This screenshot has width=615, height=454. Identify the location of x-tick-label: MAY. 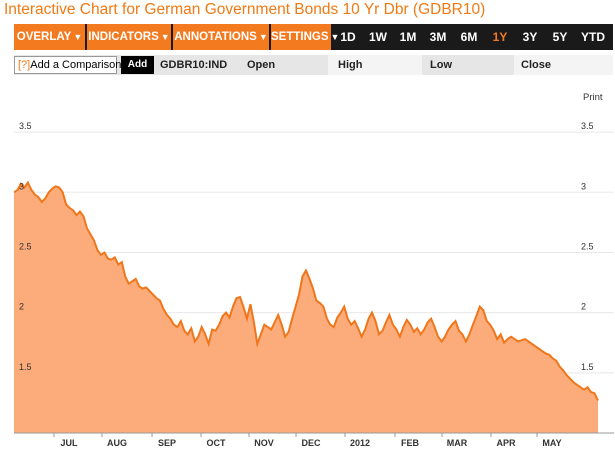
(551, 443).